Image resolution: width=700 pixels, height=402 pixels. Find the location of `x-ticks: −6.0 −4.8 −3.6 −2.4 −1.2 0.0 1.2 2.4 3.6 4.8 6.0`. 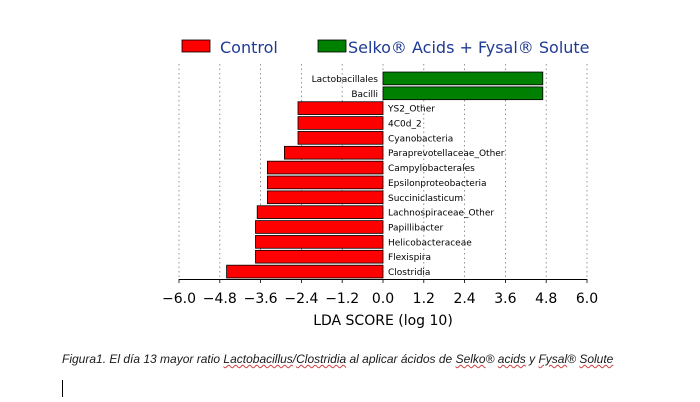

x-ticks: −6.0 −4.8 −3.6 −2.4 −1.2 0.0 1.2 2.4 3.6 4.8 6.0 is located at coordinates (380, 293).